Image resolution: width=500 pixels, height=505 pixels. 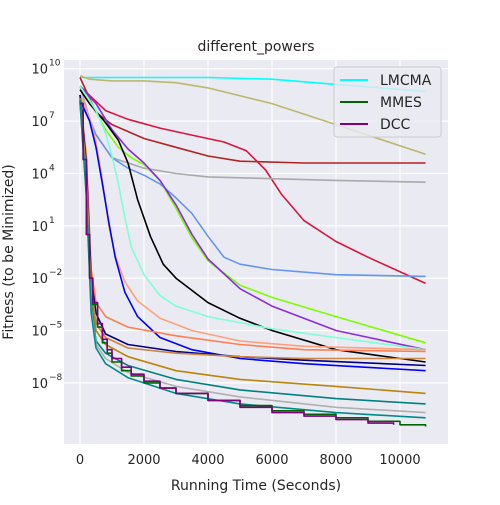 What do you see at coordinates (395, 125) in the screenshot?
I see `legend-label-dcc: DCC` at bounding box center [395, 125].